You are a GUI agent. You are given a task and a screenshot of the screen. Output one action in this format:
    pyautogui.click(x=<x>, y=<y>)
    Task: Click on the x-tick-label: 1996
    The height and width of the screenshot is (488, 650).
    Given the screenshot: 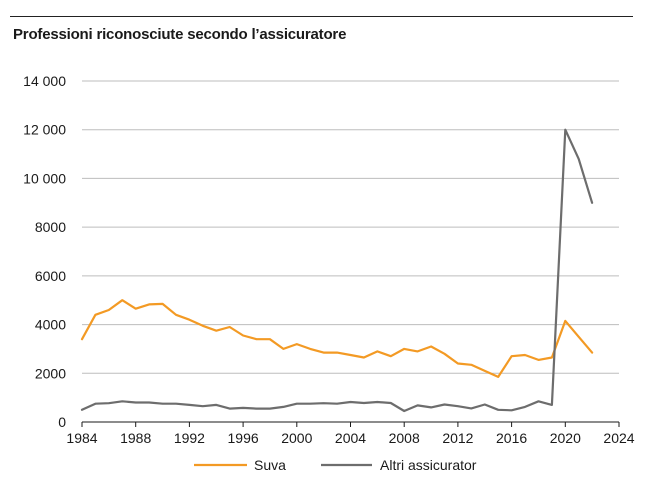 What is the action you would take?
    pyautogui.click(x=243, y=438)
    